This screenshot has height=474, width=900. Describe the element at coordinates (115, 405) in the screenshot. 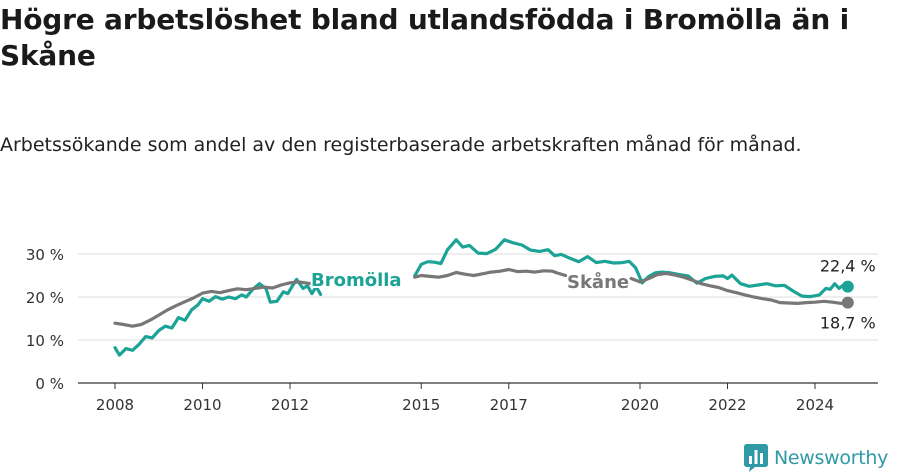

I see `x-tick-label: 2008` at that location.